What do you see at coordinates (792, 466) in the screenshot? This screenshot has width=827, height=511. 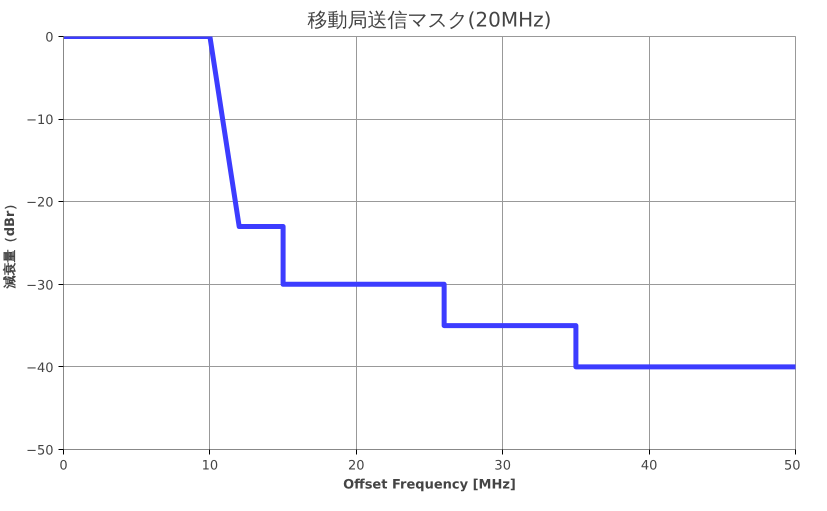 I see `x-tick-label: 50` at bounding box center [792, 466].